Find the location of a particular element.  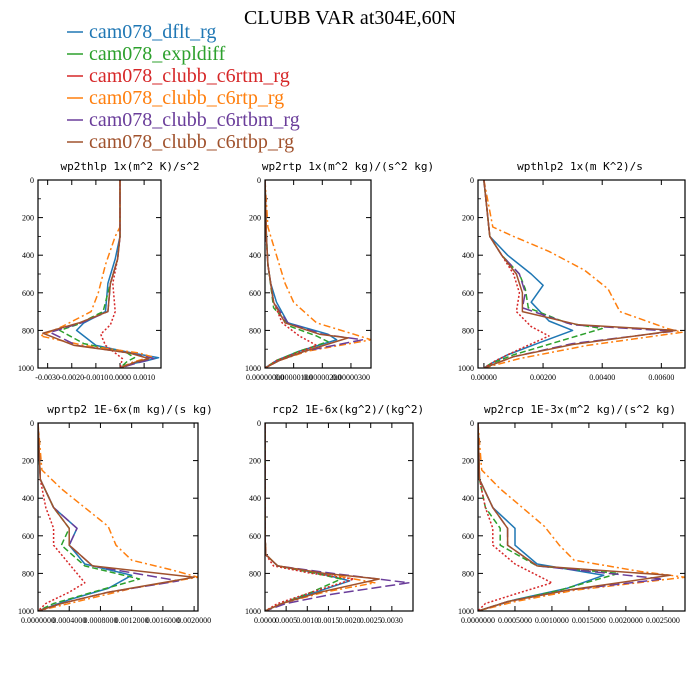

x-tick-label: 0.00000000 is located at coordinates (265, 377).